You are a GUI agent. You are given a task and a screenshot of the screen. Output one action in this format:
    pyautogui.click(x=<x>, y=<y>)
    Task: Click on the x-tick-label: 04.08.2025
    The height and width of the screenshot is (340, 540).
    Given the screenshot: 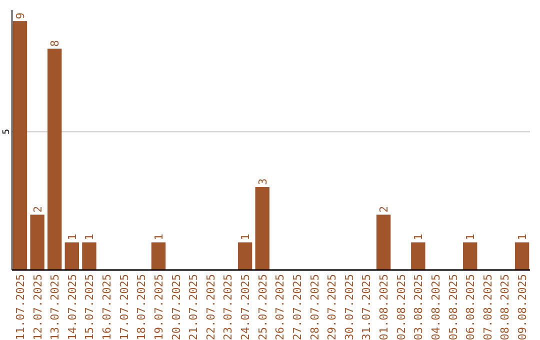 What is the action you would take?
    pyautogui.click(x=435, y=307)
    